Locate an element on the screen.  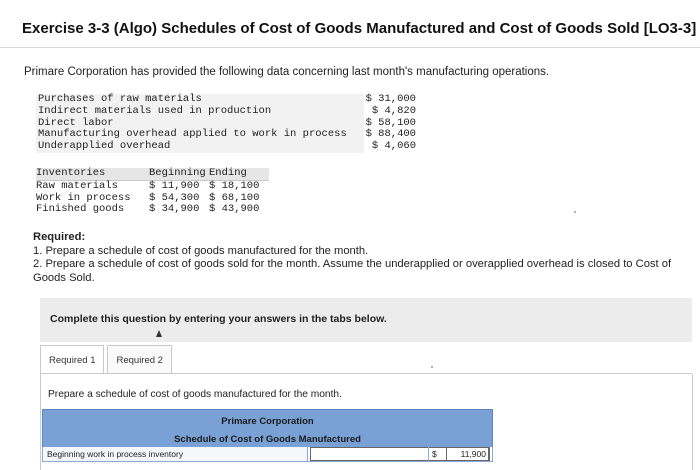
cost-label: Indirect materials used in production is located at coordinates (200, 111).